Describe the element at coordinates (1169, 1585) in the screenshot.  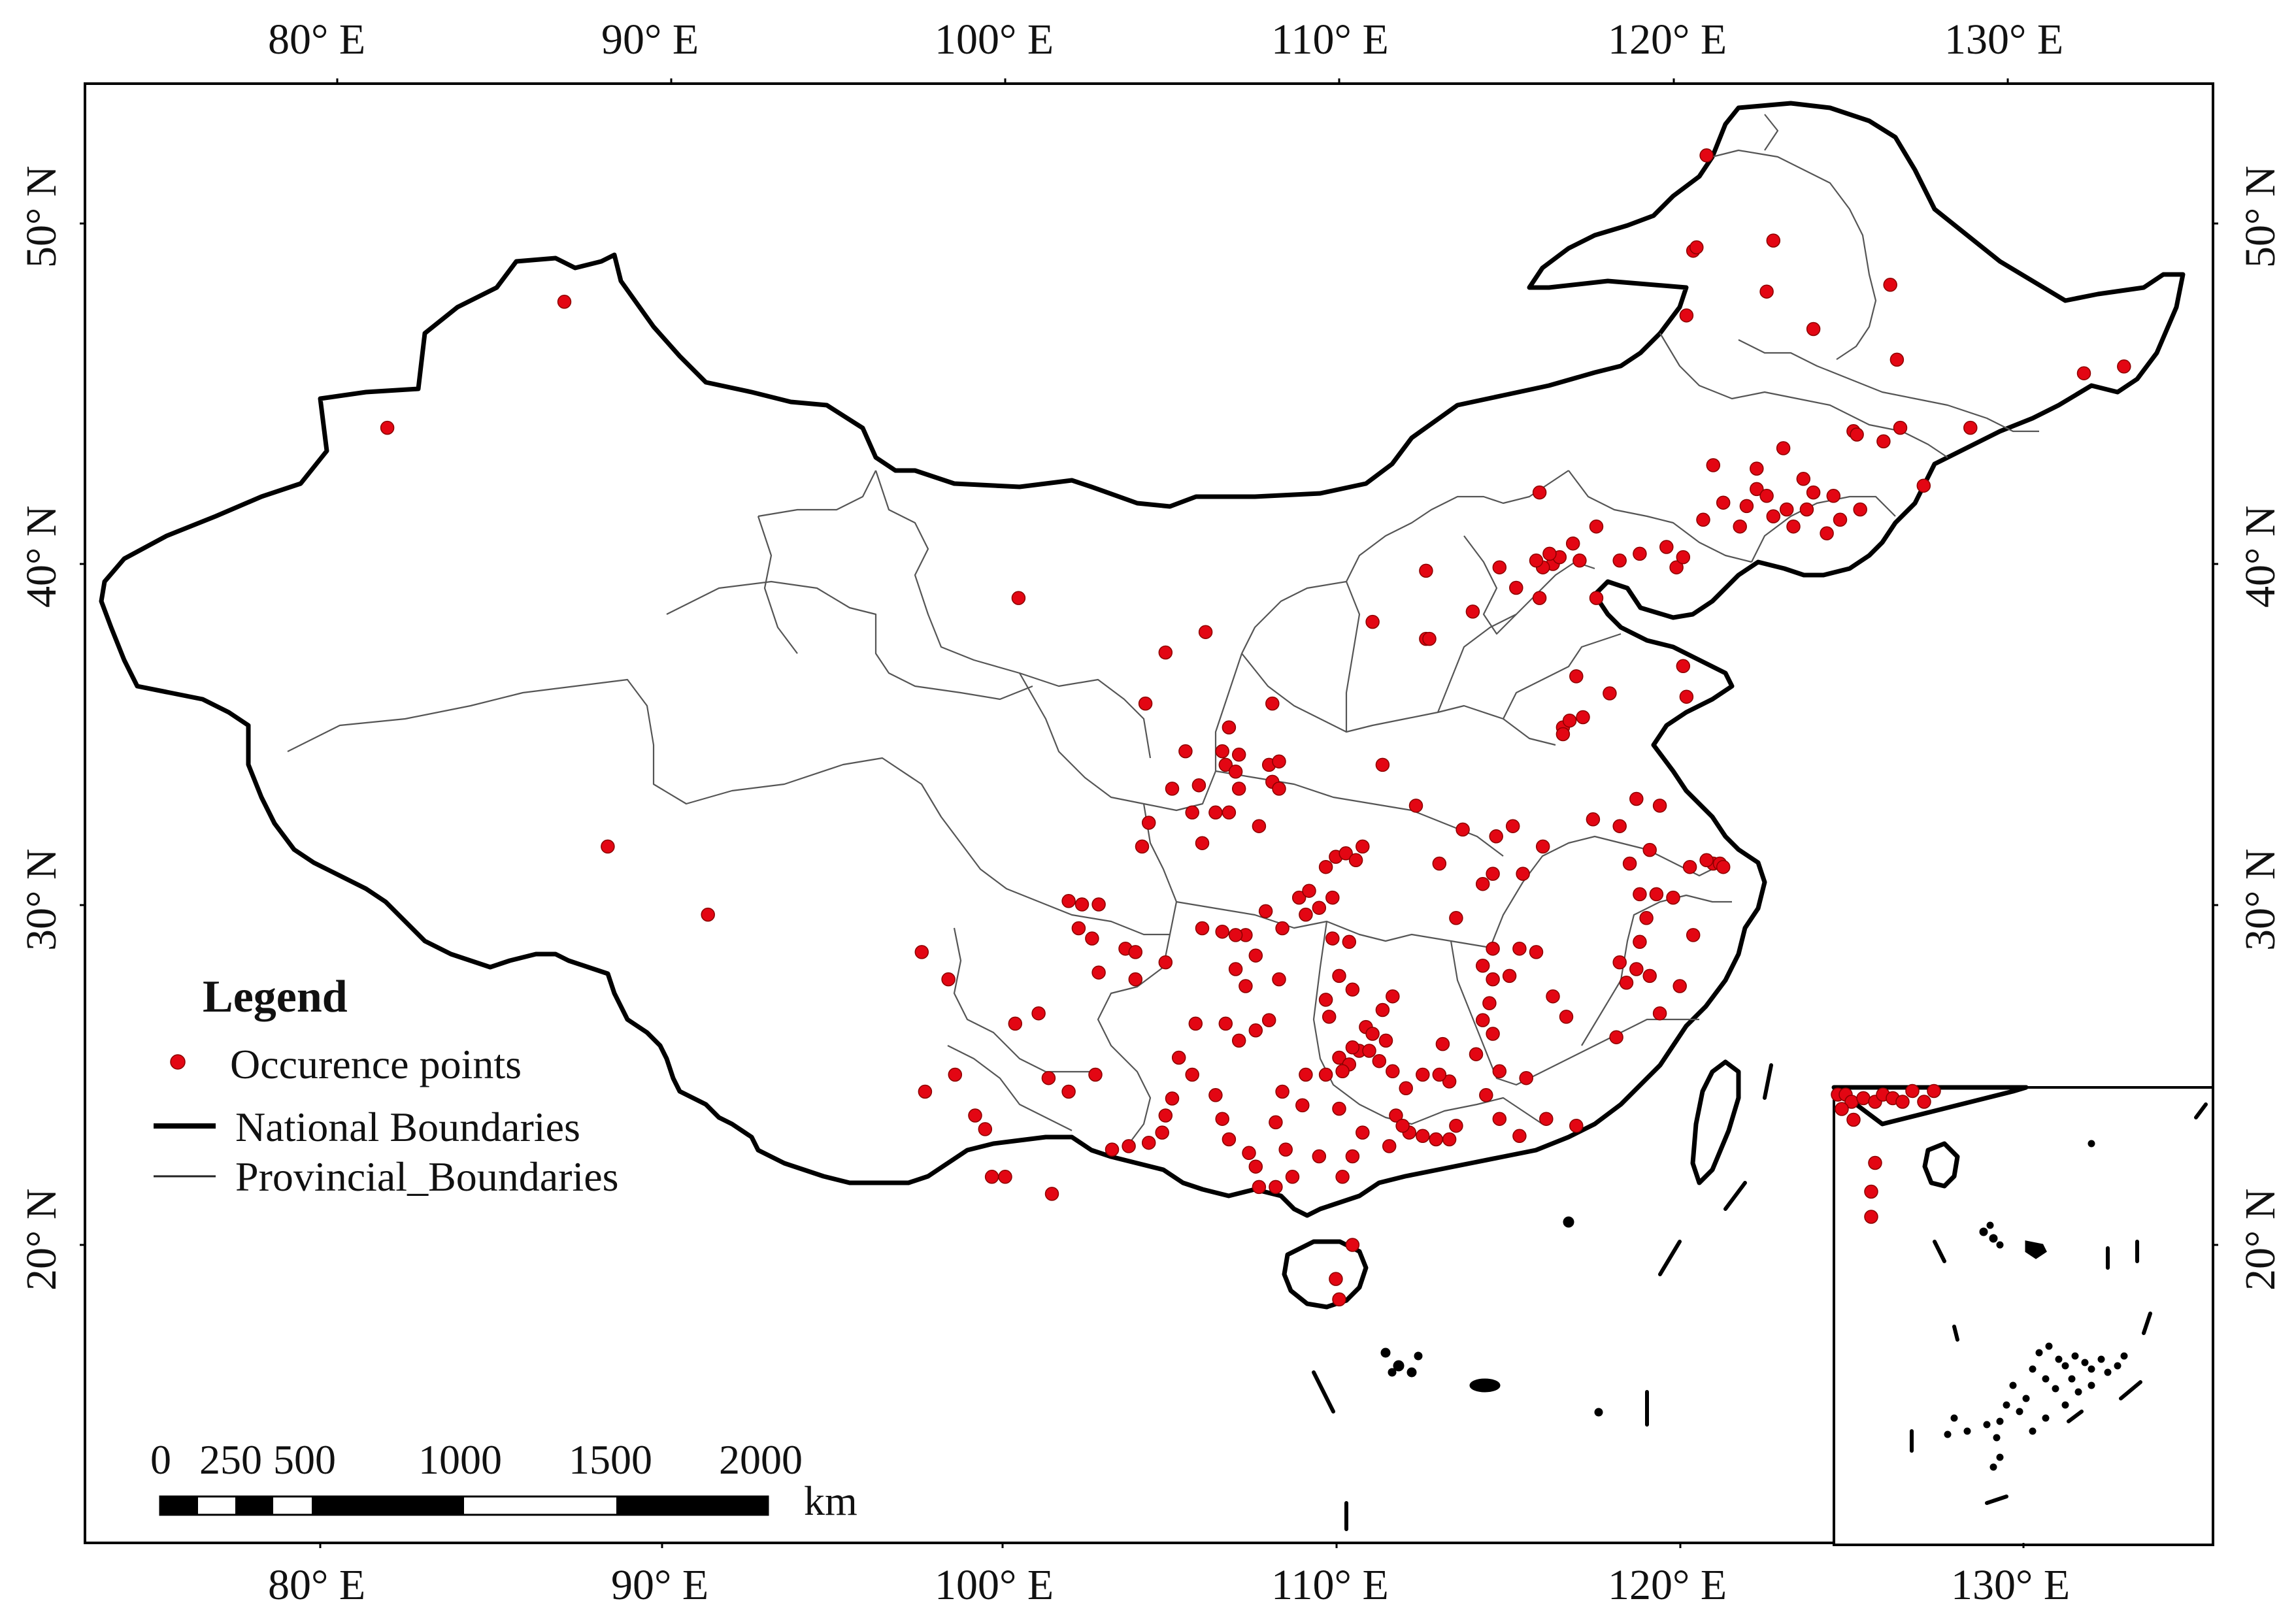
I see `bottom-longitude-labels: 80° E 90° E 100° E 110° E 120° E 130° E` at that location.